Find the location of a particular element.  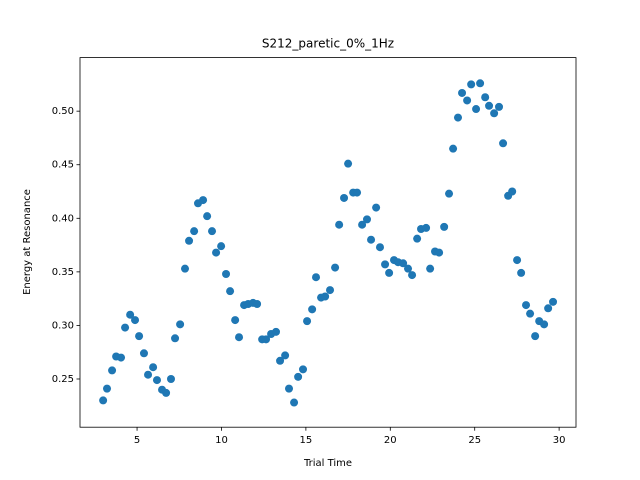

x-tick-label: 25 is located at coordinates (474, 440).